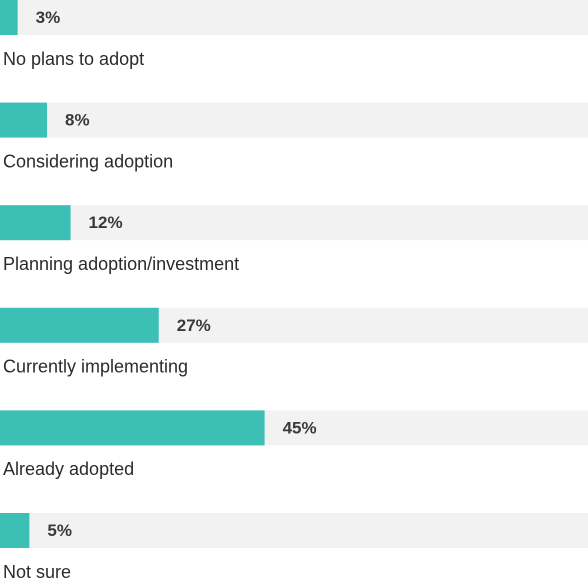  Describe the element at coordinates (88, 161) in the screenshot. I see `category-label: Considering adoption` at that location.